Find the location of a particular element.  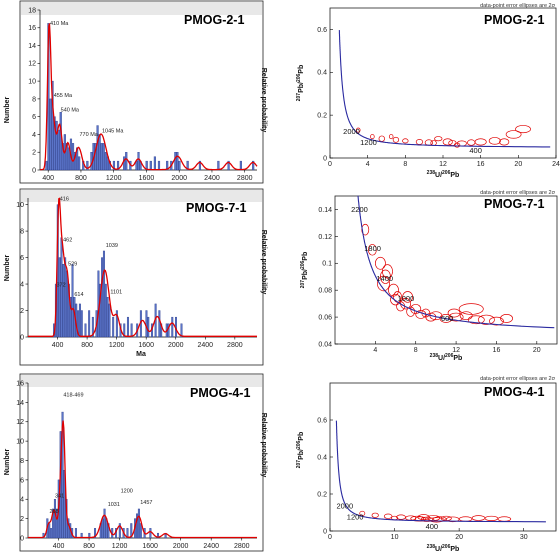

x-tick-label: 30 is located at coordinates (524, 537).